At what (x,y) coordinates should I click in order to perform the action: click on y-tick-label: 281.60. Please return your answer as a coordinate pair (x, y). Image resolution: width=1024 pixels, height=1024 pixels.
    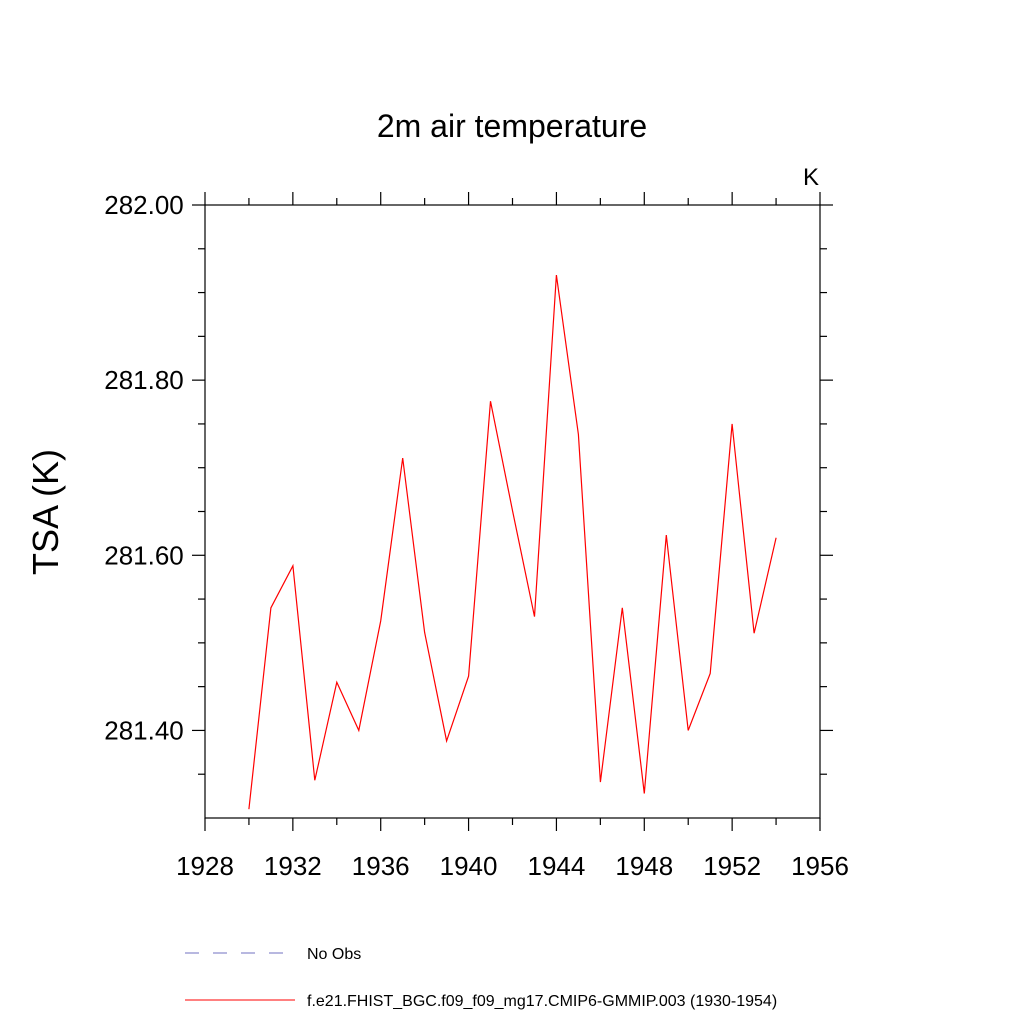
    Looking at the image, I should click on (144, 555).